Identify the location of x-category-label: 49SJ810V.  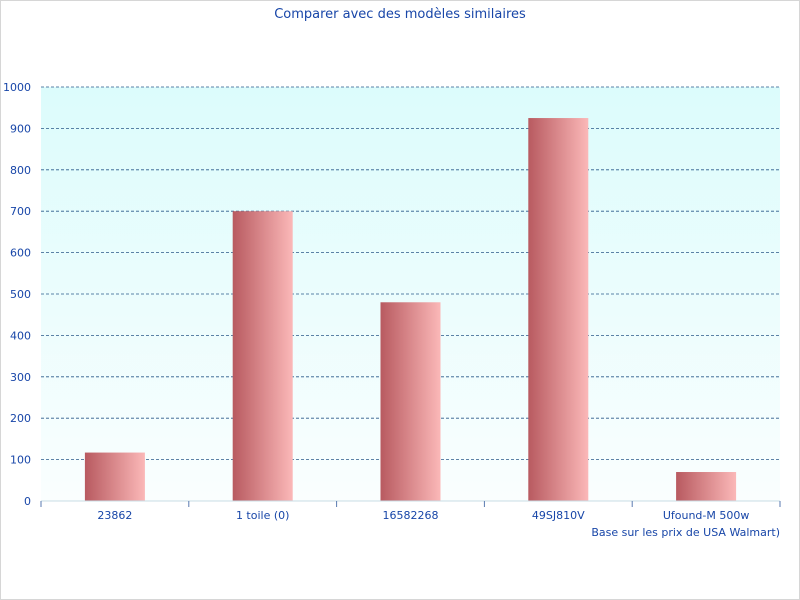
(558, 515).